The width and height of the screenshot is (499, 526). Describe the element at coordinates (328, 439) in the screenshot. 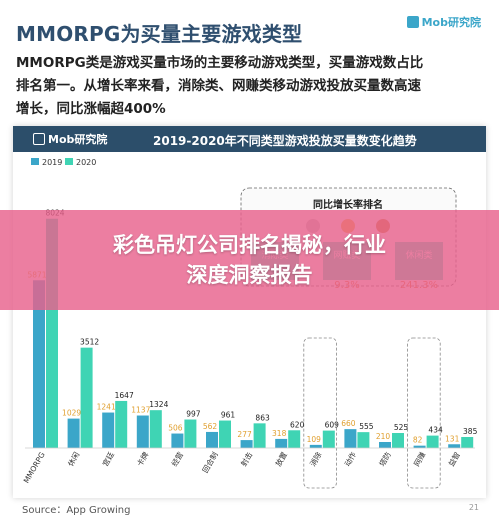

I see `bar-2020-消除` at that location.